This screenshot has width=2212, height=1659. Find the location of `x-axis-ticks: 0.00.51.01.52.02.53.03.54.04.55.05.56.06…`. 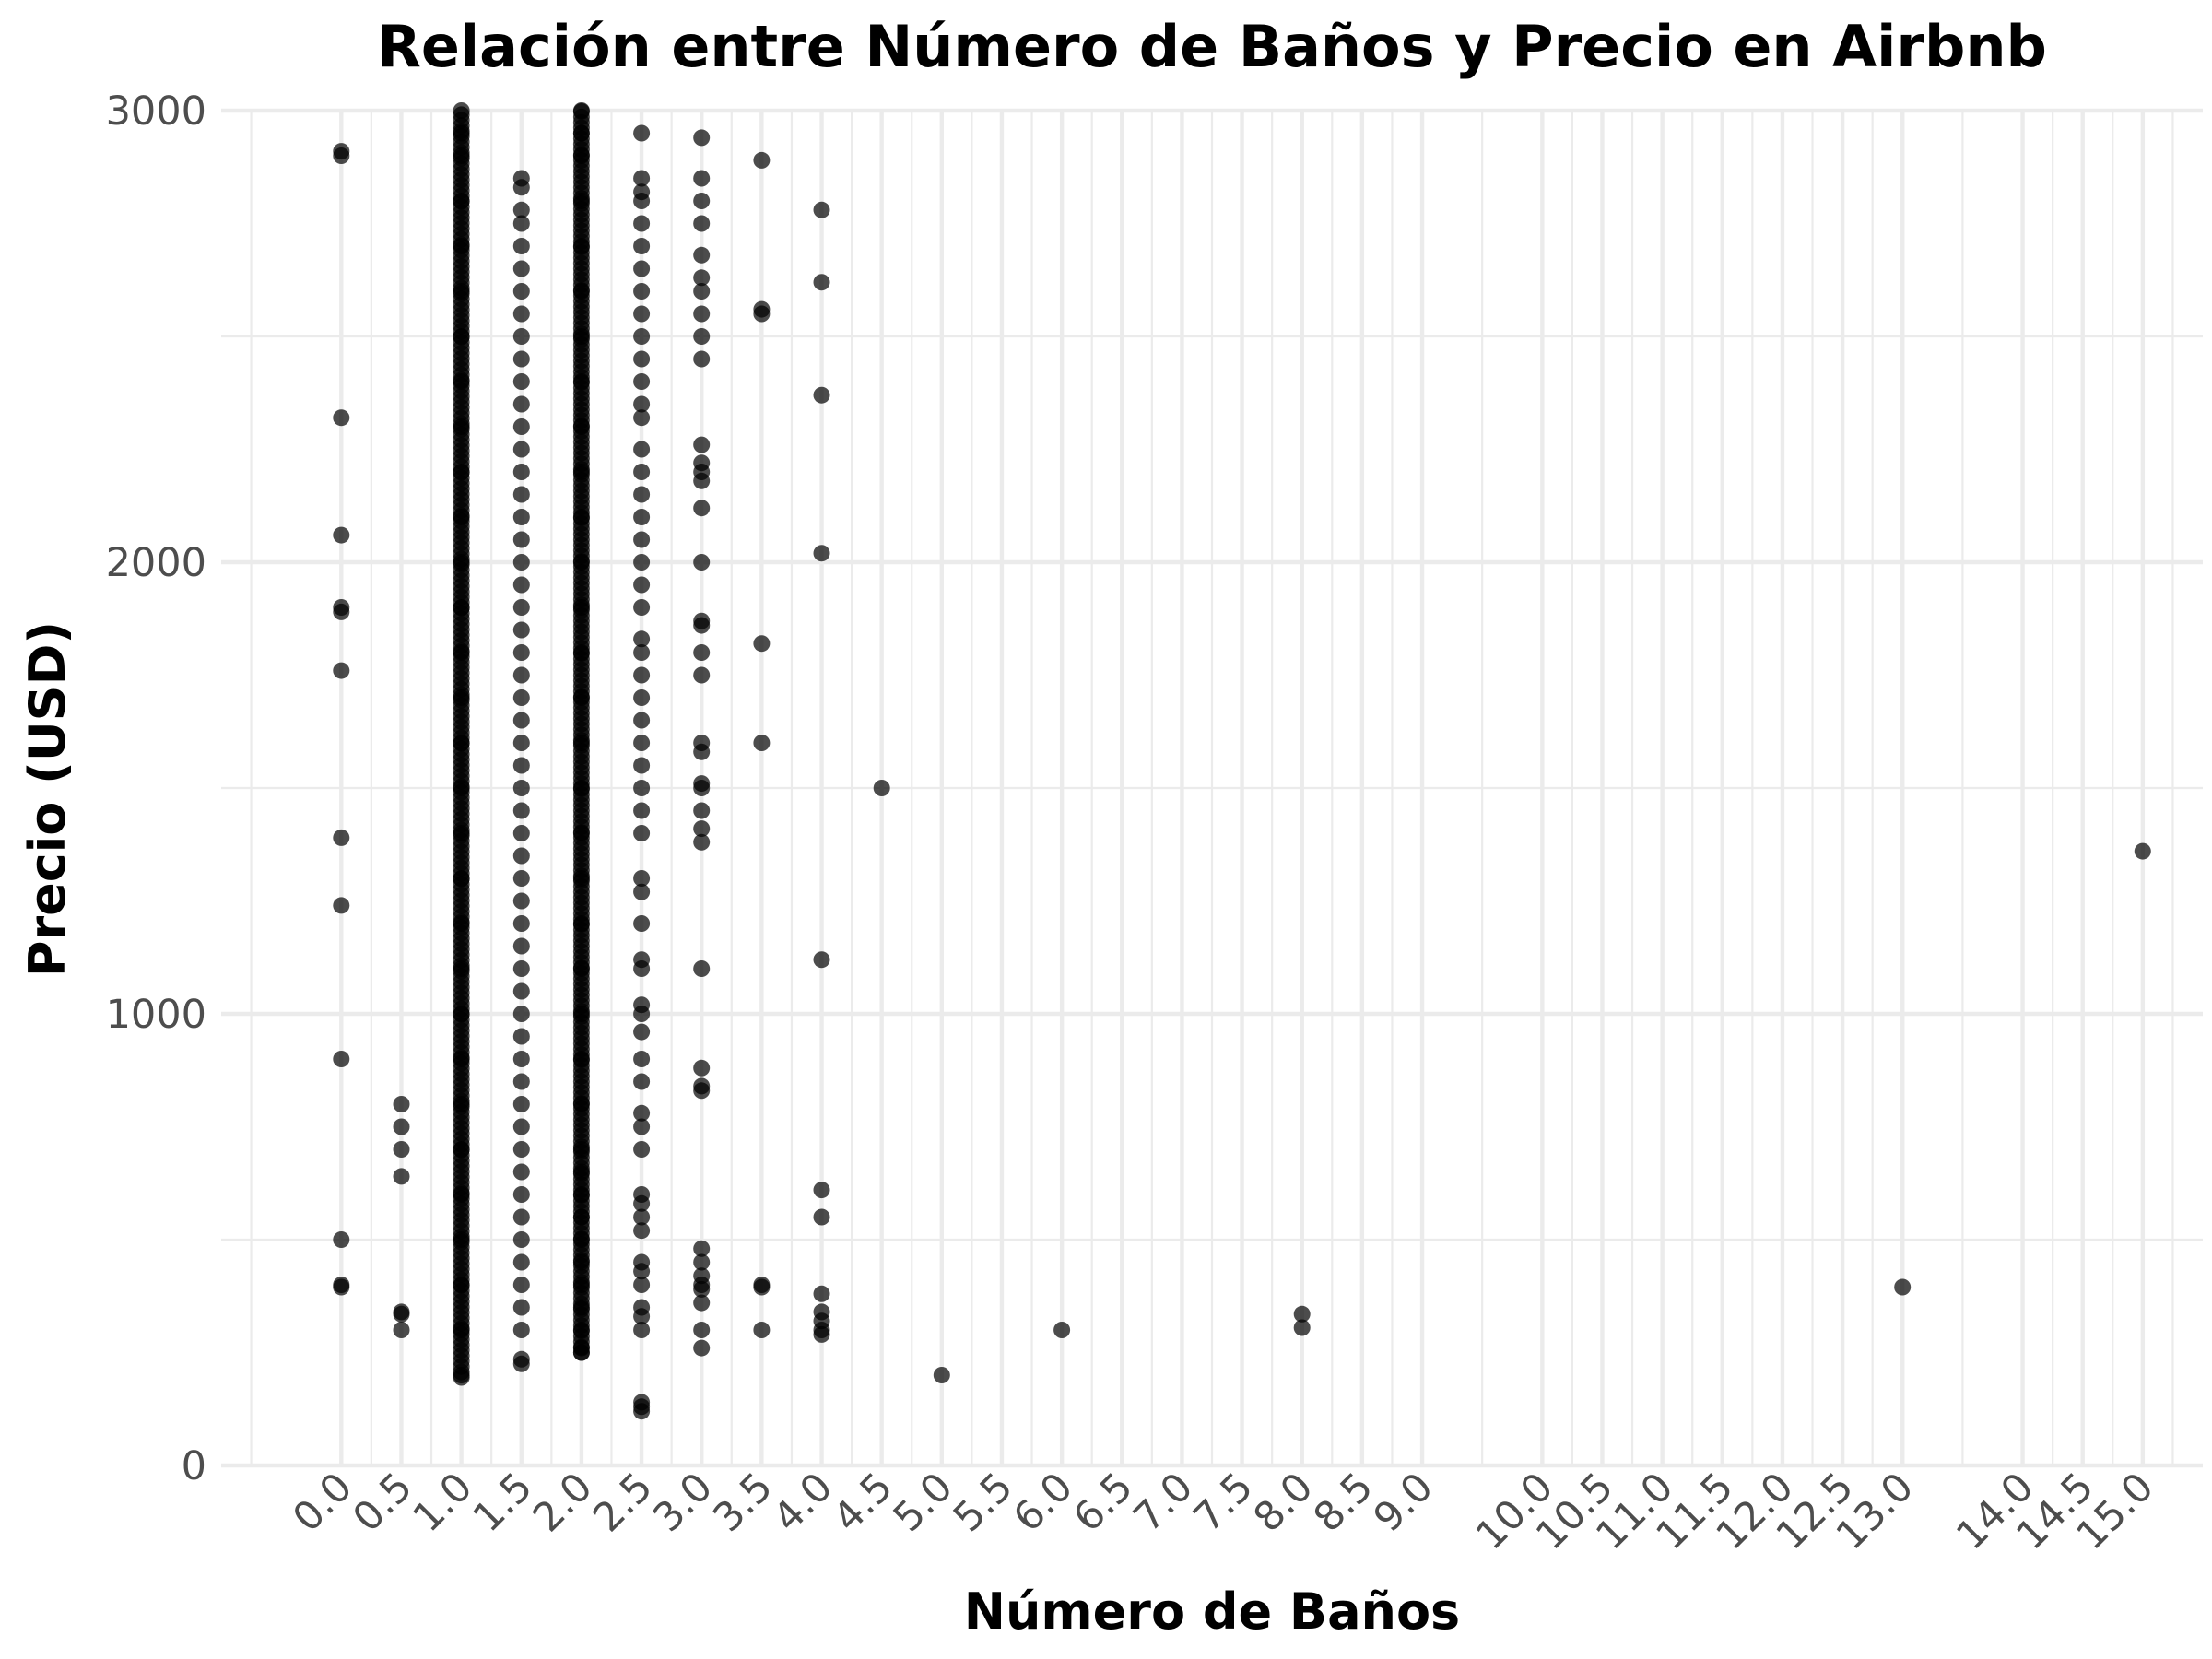

x-axis-ticks: 0.00.51.01.52.02.53.03.54.04.55.05.56.06… is located at coordinates (1223, 1511).